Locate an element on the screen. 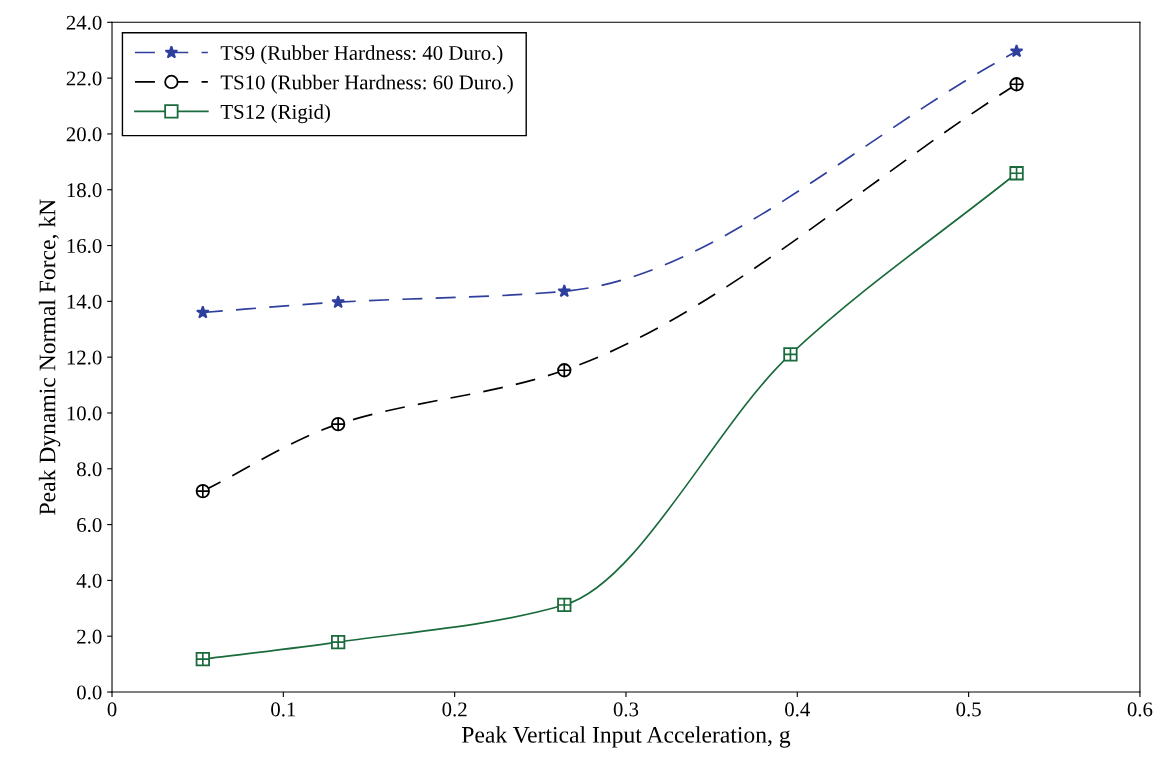  y-tick-label: 22.0 is located at coordinates (84, 78).